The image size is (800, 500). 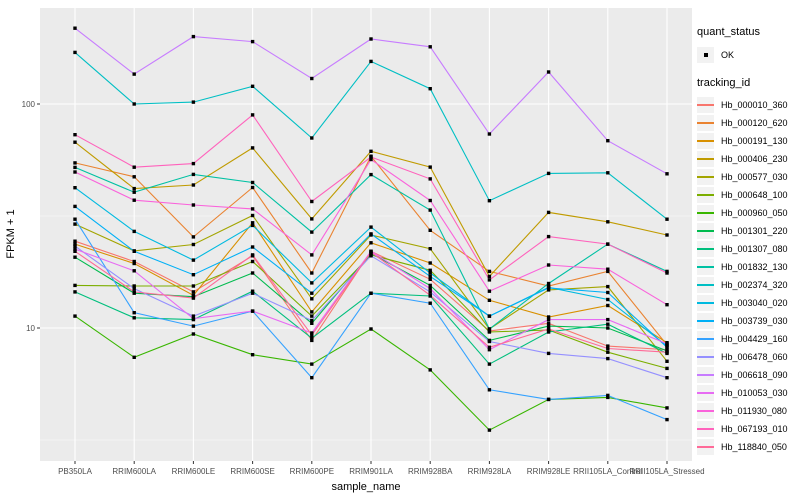 I want to click on legend-item-Hb_002374_320: Hb_002374_320, so click(x=748, y=285).